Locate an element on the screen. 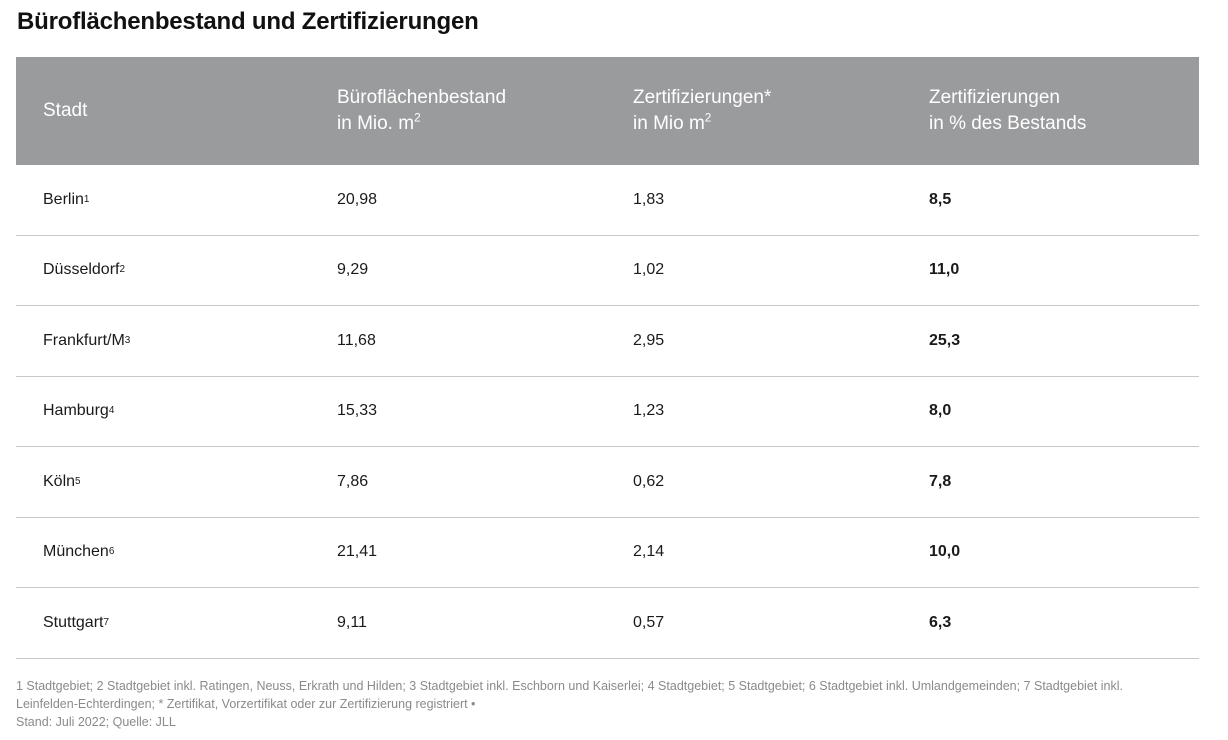 The height and width of the screenshot is (740, 1228). header-city-label: Stadt is located at coordinates (65, 110).